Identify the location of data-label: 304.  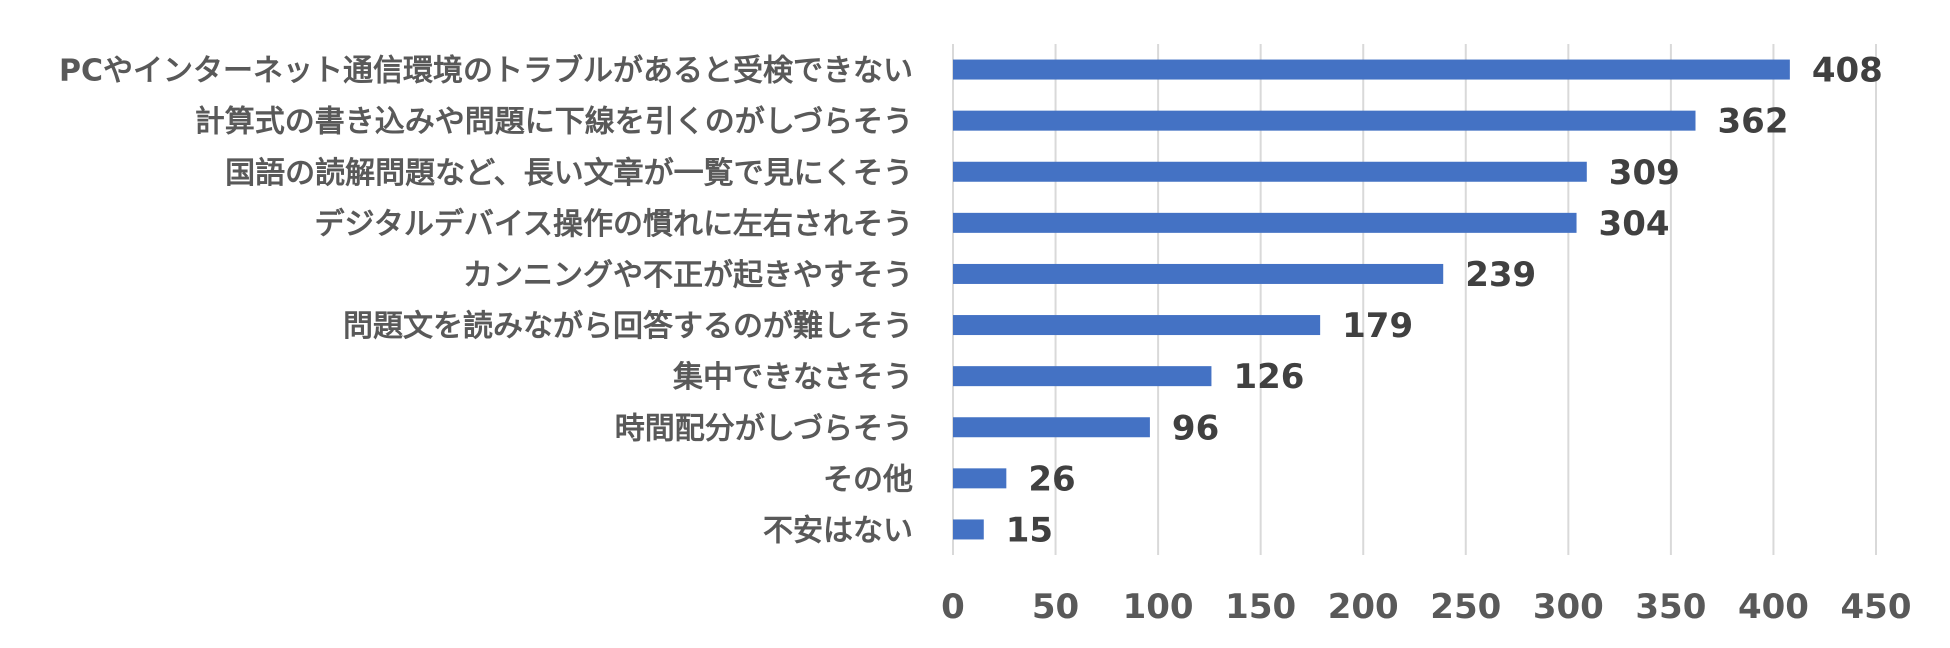
(1634, 224).